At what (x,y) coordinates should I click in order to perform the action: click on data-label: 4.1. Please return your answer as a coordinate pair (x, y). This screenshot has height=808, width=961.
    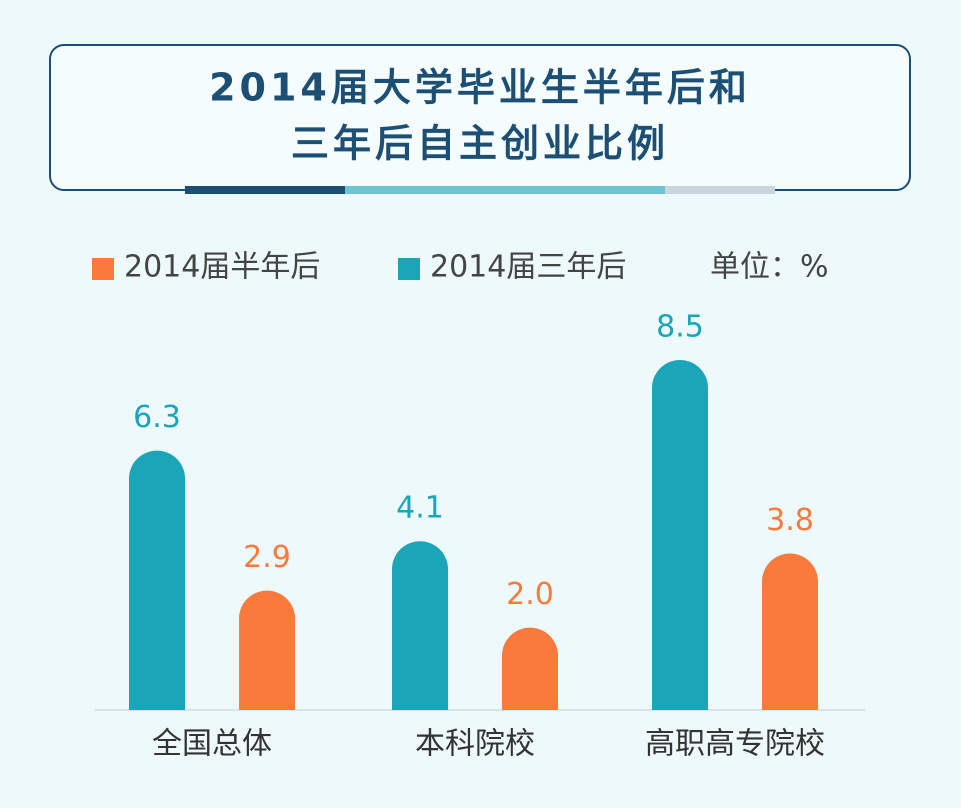
    Looking at the image, I should click on (420, 508).